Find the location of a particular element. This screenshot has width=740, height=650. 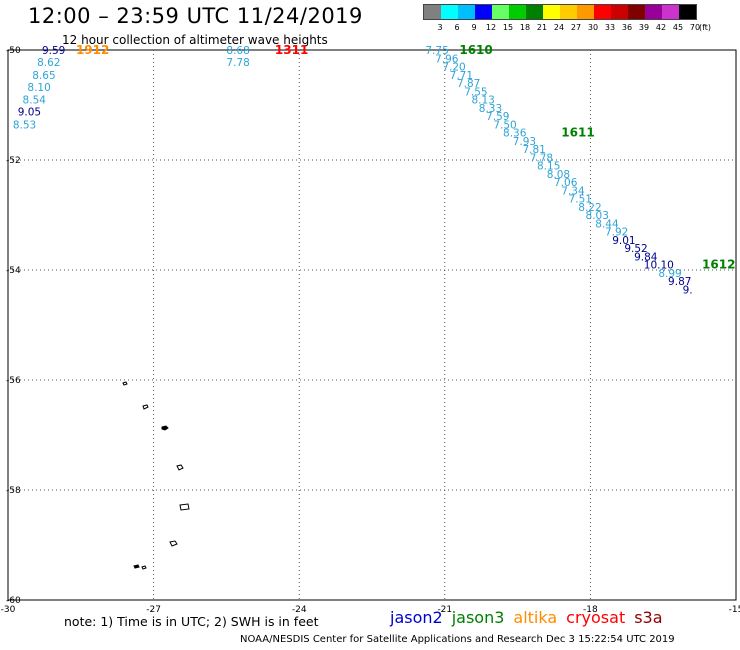

wave-height-value: 9. is located at coordinates (688, 290).